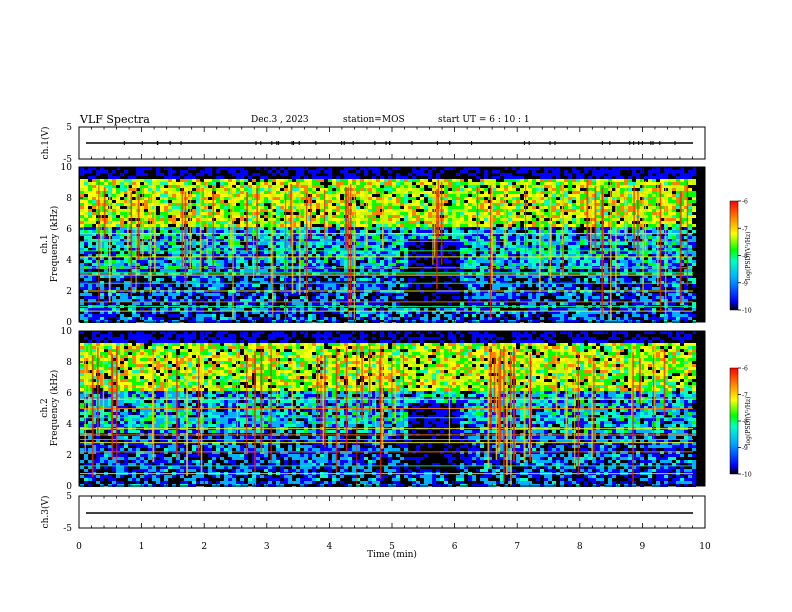 The width and height of the screenshot is (792, 612). I want to click on ch2-frequency-ytick-label: 6, so click(69, 394).